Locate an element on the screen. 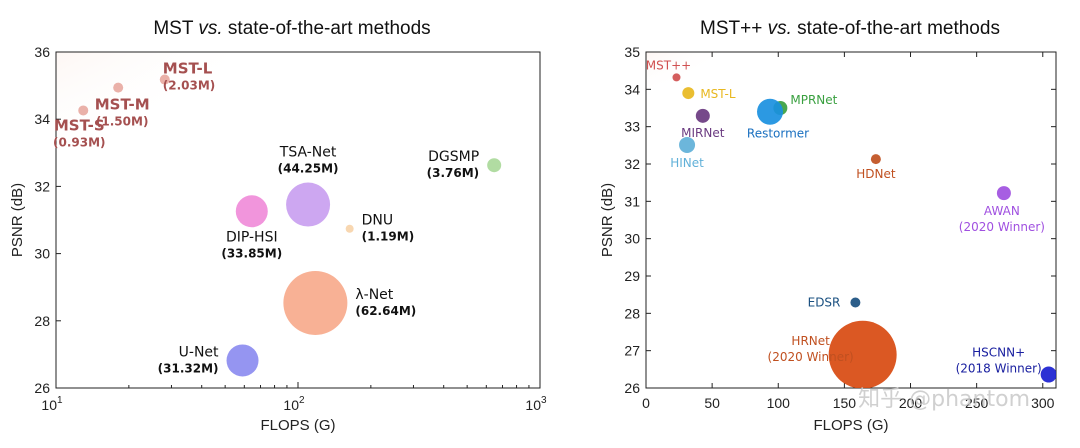 This screenshot has height=448, width=1080. point-dgsmp is located at coordinates (494, 165).